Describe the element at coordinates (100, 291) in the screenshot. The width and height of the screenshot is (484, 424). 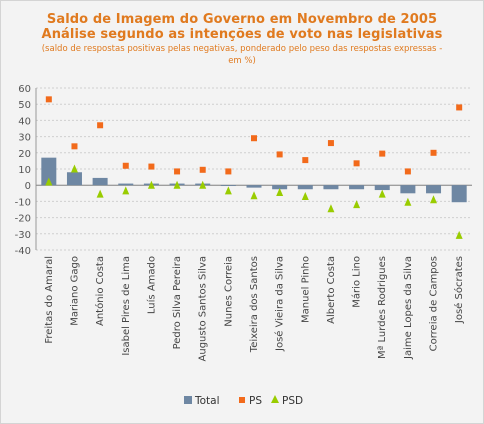
I see `x-tick-label: António Costa` at that location.